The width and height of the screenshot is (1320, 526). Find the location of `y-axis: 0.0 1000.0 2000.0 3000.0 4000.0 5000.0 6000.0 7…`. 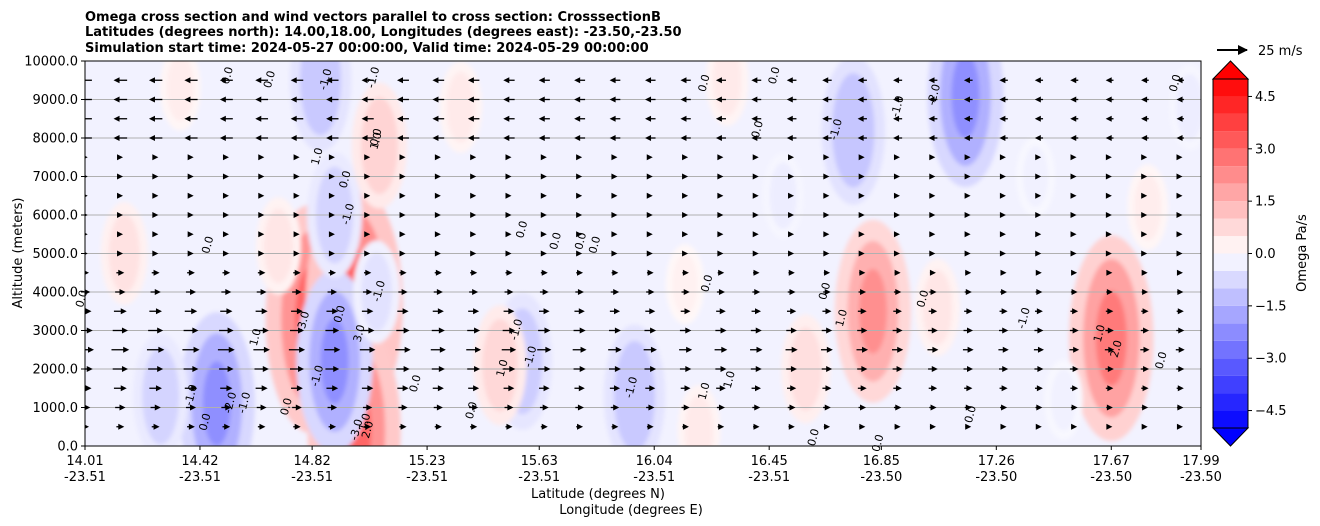

y-axis: 0.0 1000.0 2000.0 3000.0 4000.0 5000.0 6000.0 7… is located at coordinates (54, 255).